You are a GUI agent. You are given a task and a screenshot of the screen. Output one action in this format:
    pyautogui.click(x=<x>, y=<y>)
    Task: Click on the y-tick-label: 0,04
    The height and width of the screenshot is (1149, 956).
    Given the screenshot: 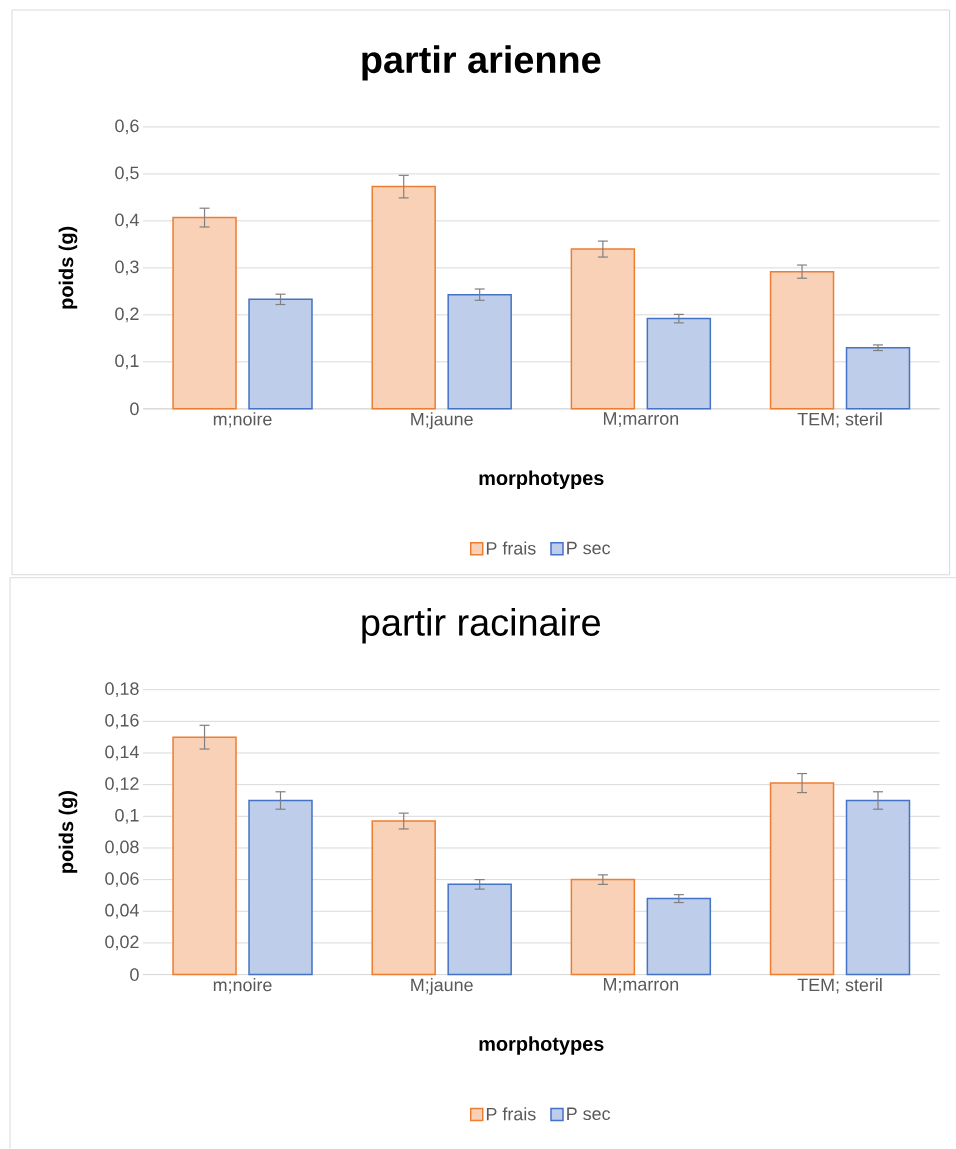 What is the action you would take?
    pyautogui.click(x=122, y=911)
    